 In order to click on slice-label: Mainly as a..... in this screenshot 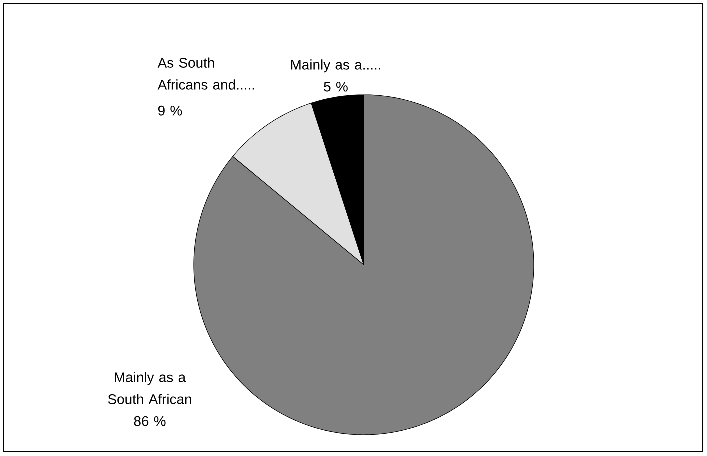, I will do `click(335, 66)`.